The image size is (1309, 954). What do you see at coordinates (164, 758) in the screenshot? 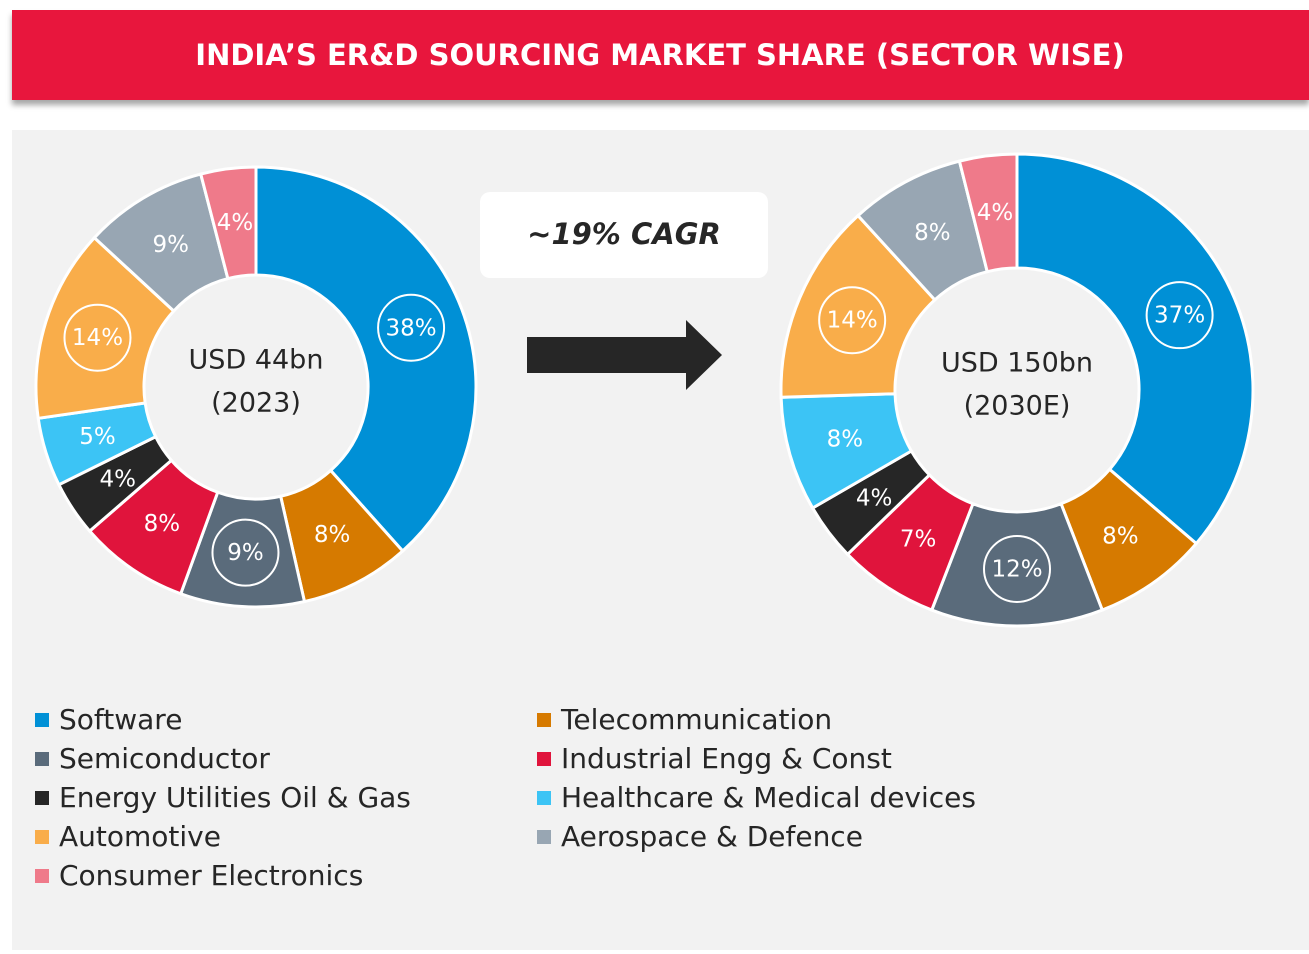
I see `legend-label: Semiconductor` at bounding box center [164, 758].